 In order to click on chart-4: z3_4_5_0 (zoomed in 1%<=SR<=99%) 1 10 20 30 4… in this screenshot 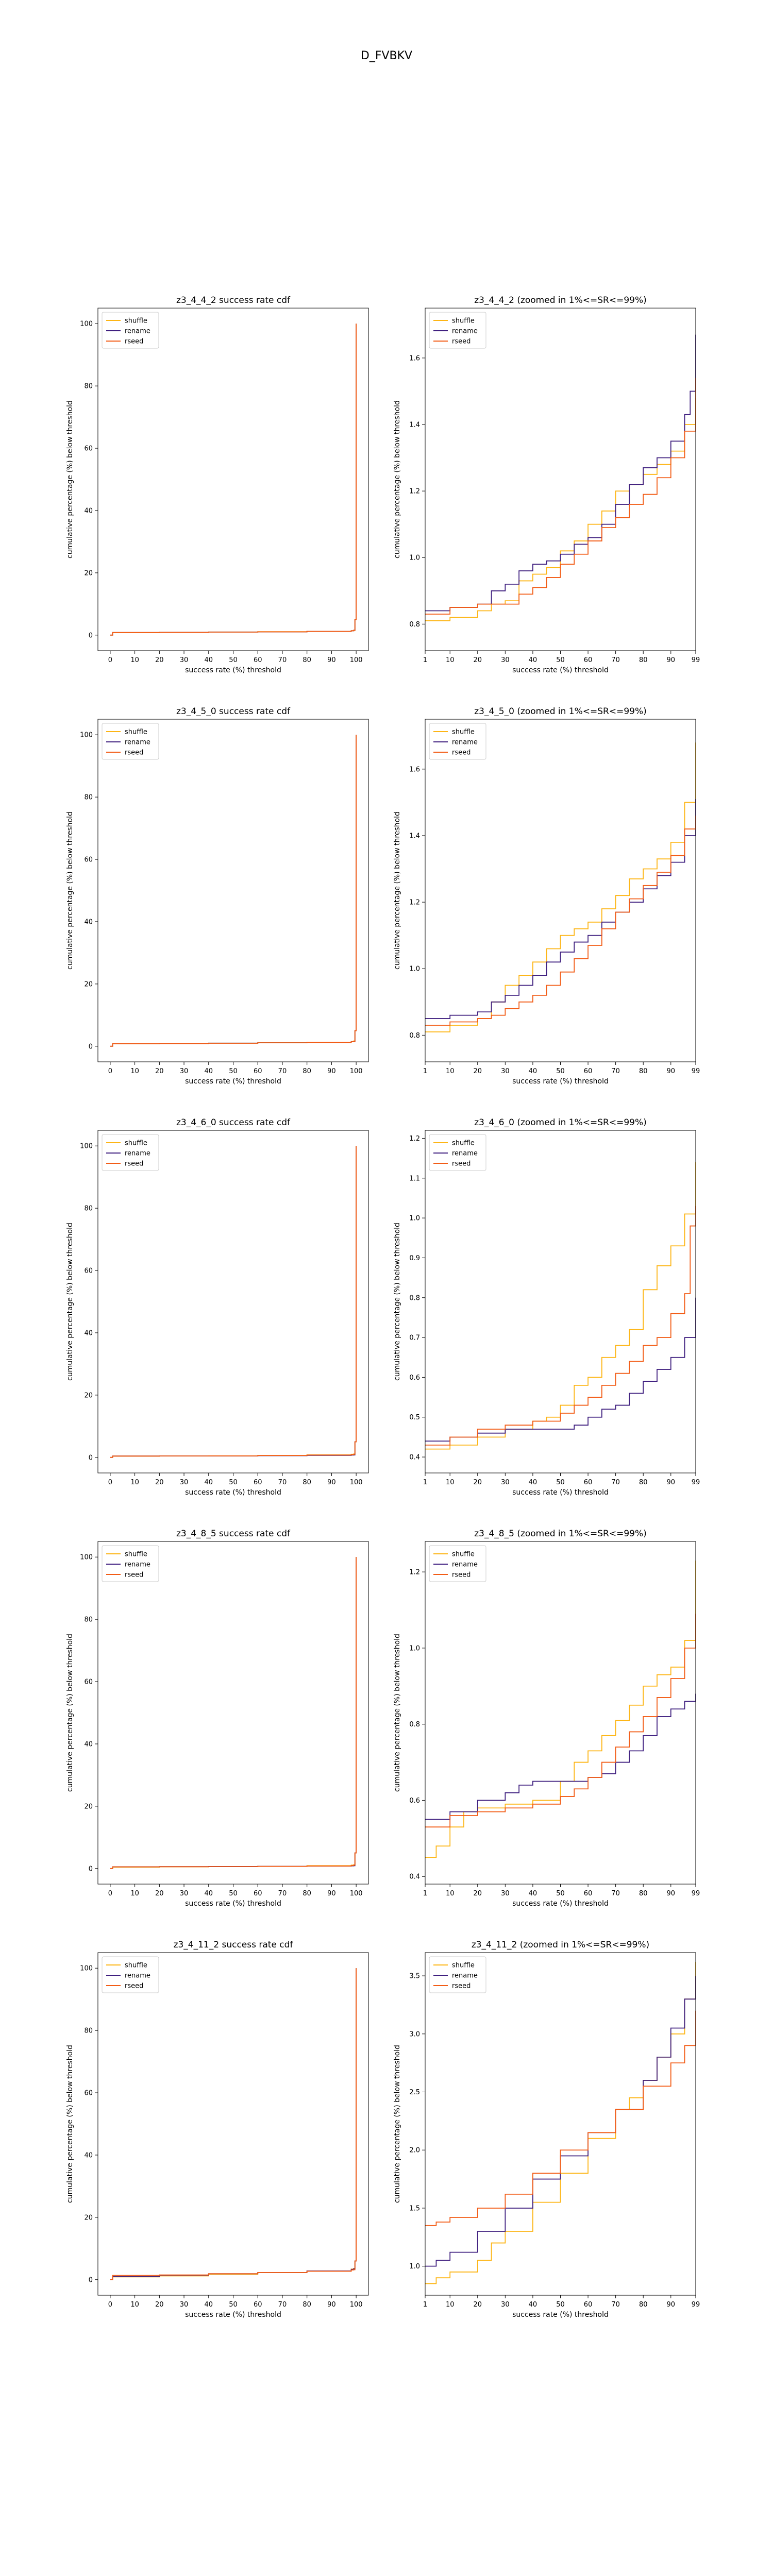, I will do `click(546, 896)`.